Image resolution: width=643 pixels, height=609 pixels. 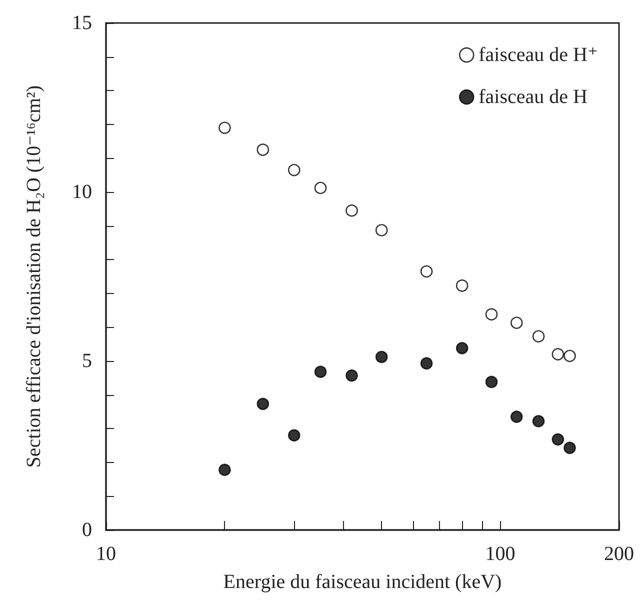 What do you see at coordinates (538, 55) in the screenshot?
I see `legend-label: faisceau de H⁺` at bounding box center [538, 55].